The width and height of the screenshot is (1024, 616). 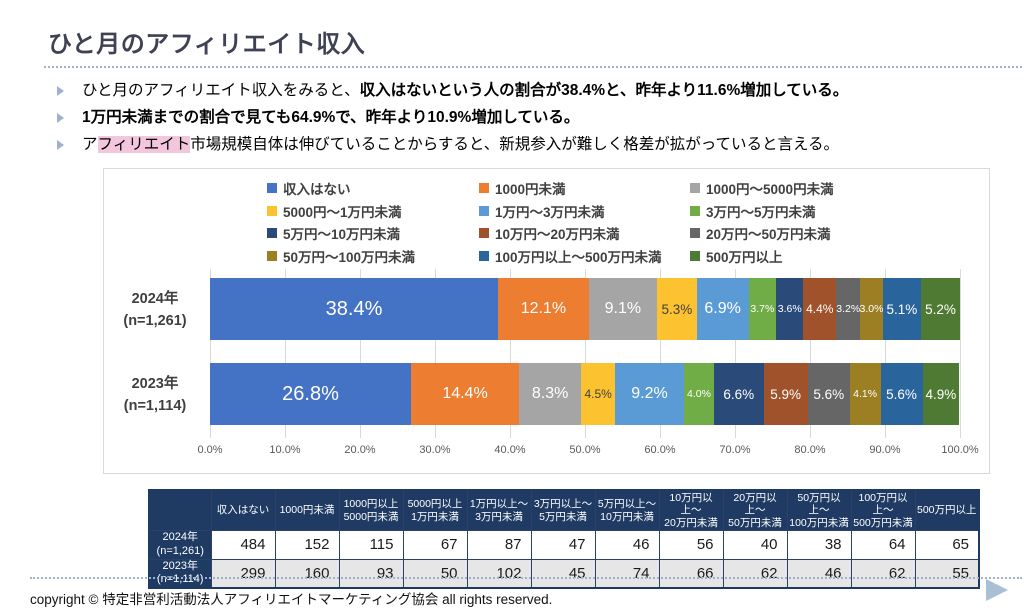 I want to click on bar-segment: 3.6%, so click(x=790, y=309).